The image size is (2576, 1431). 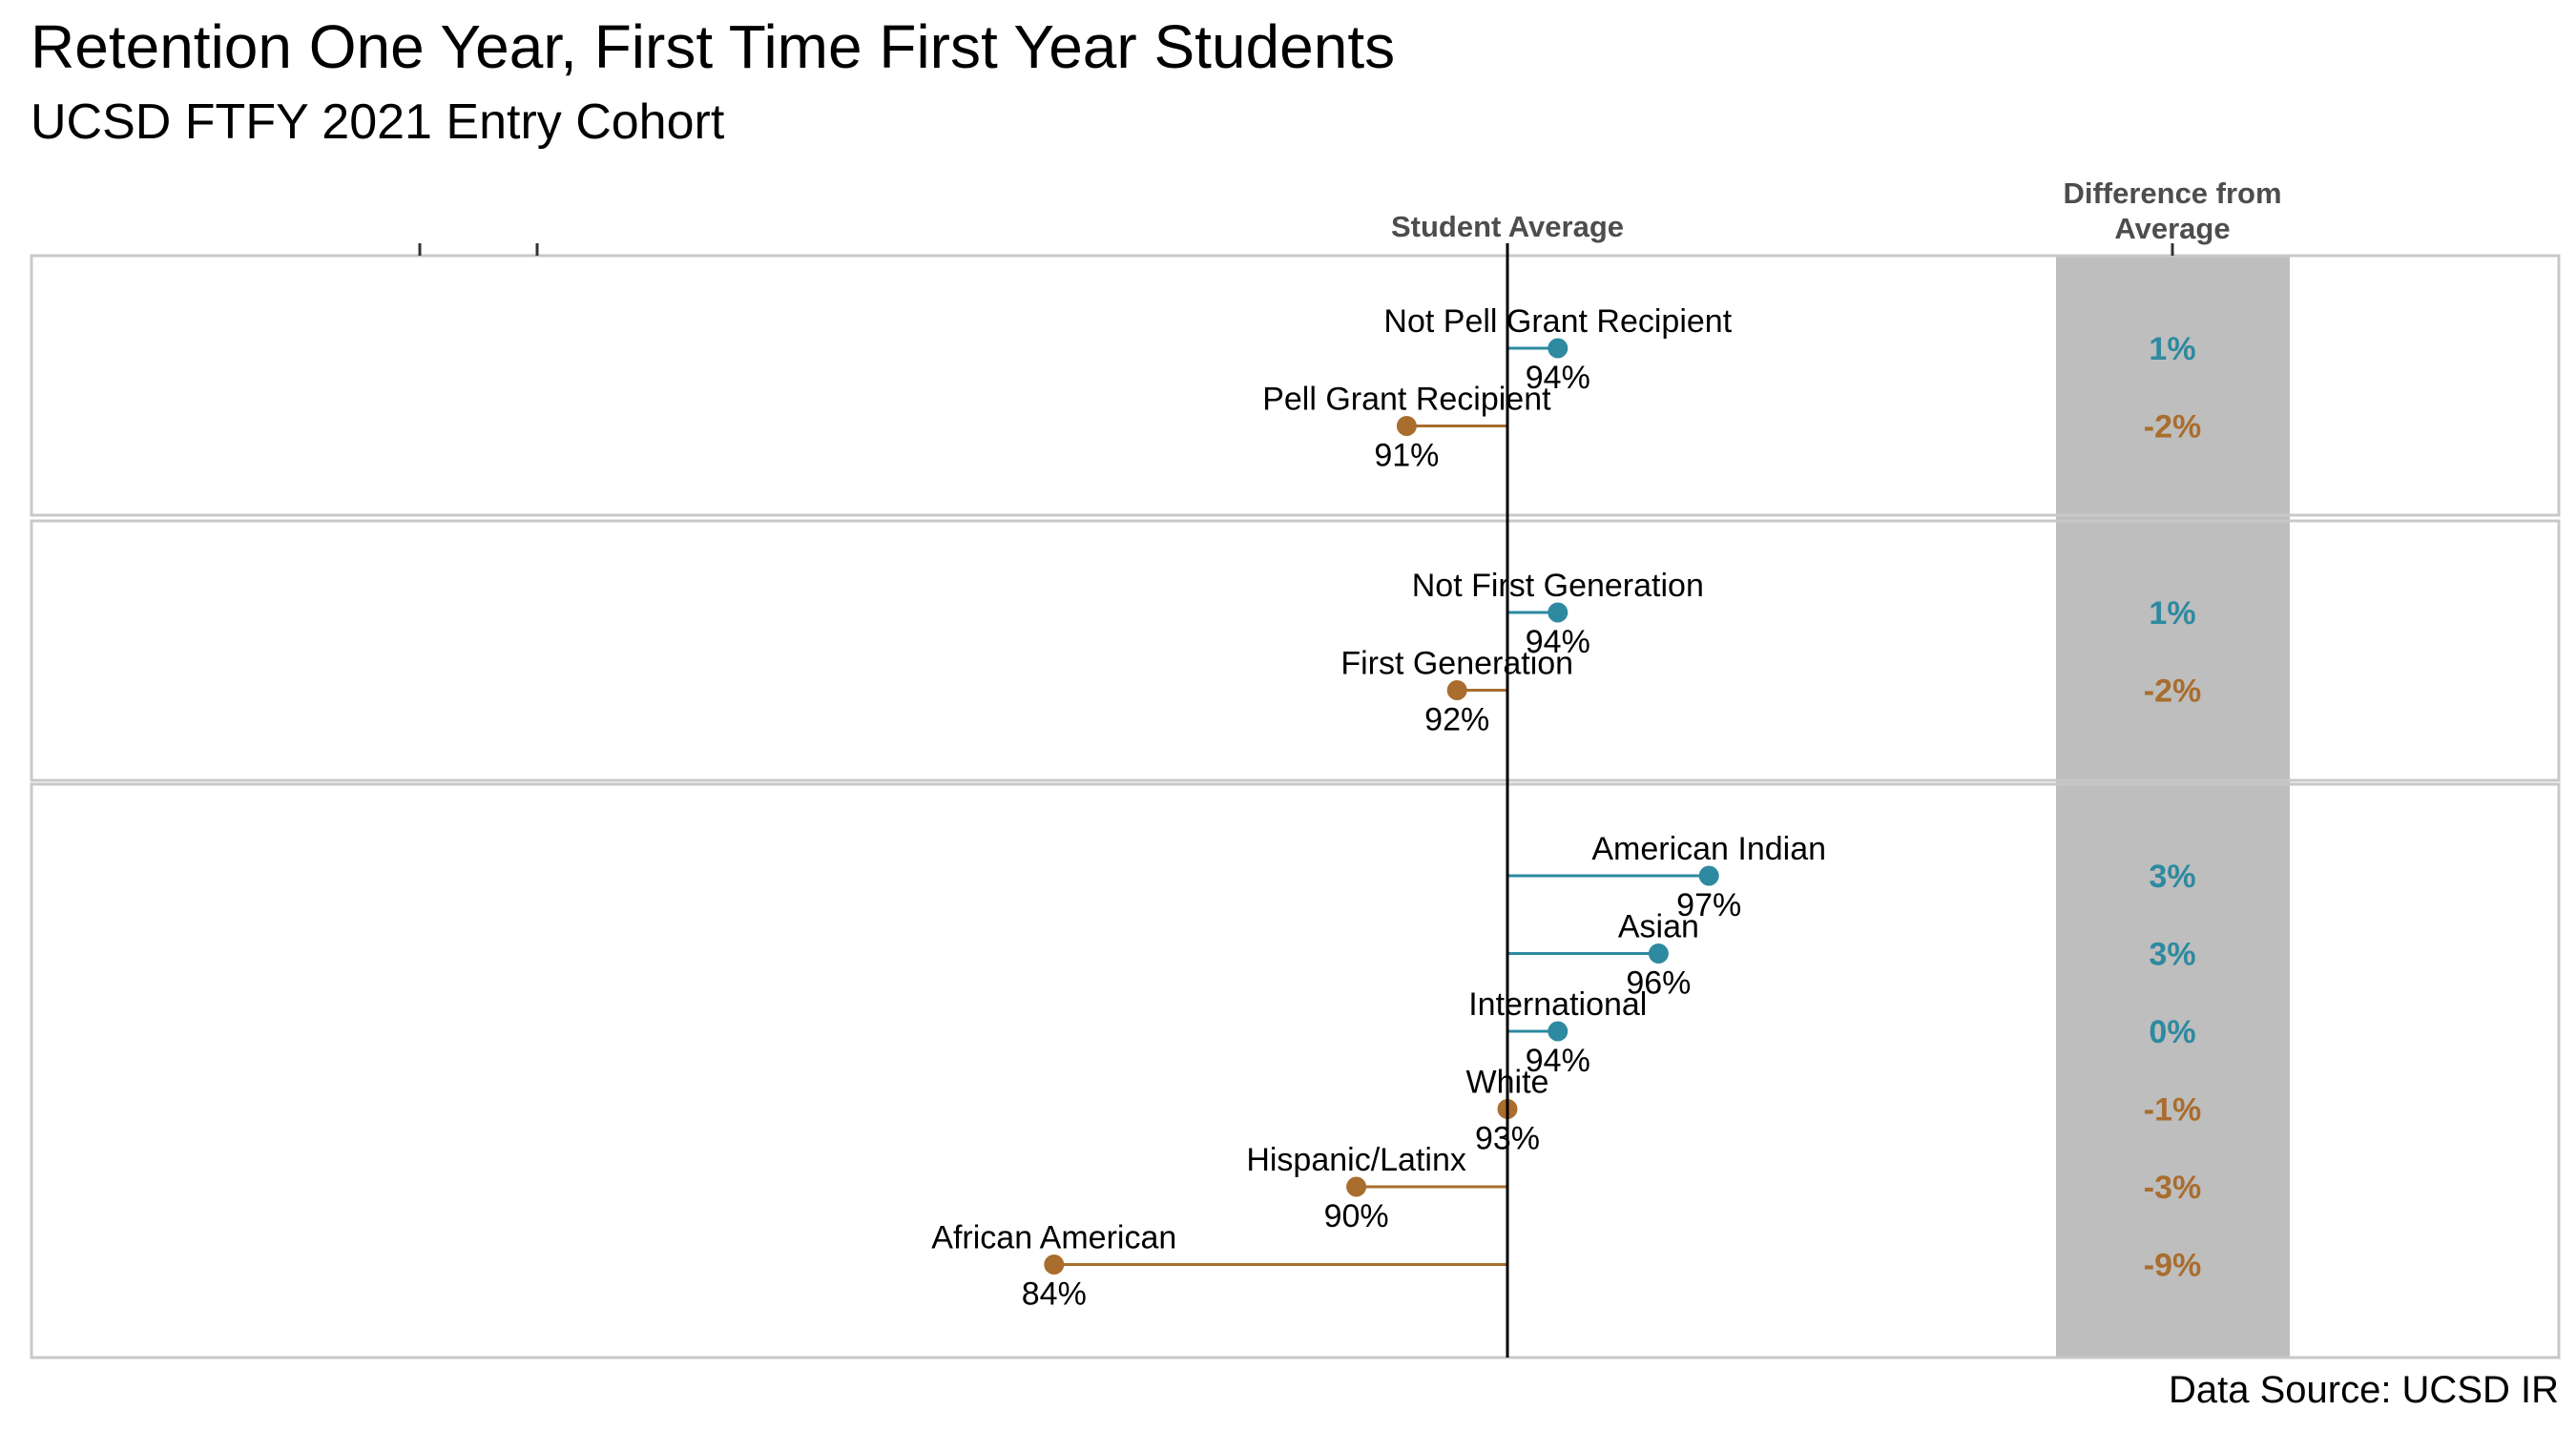 I want to click on category-label: Not Pell Grant Recipient, so click(x=1557, y=321).